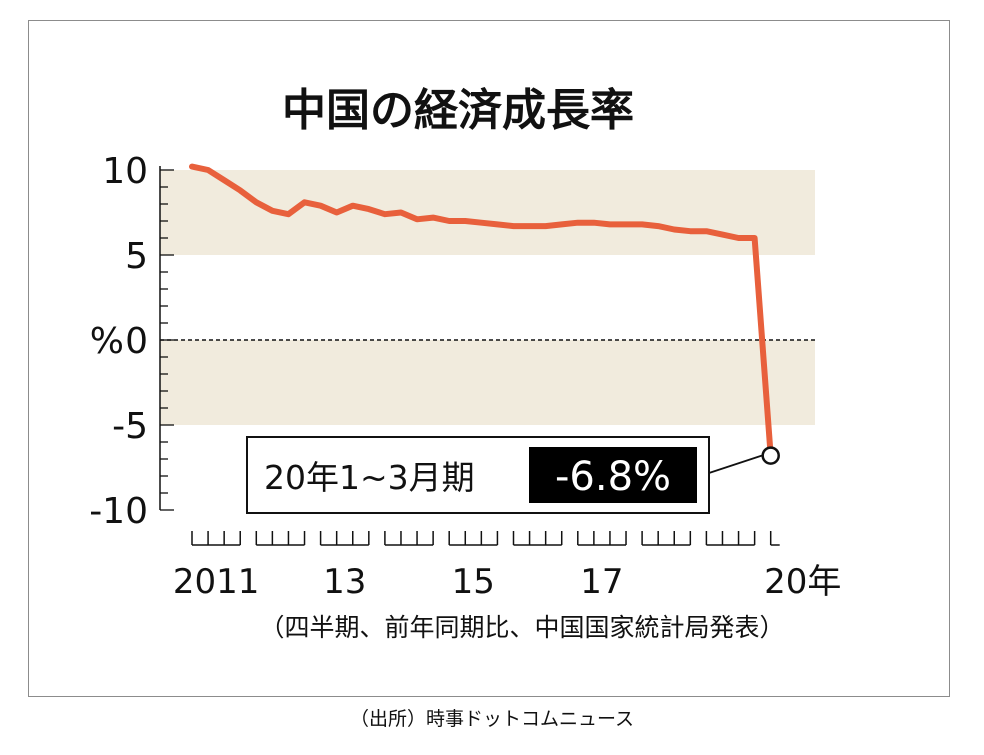 Image resolution: width=984 pixels, height=755 pixels. What do you see at coordinates (369, 477) in the screenshot?
I see `callout-period: 20年1~3月期` at bounding box center [369, 477].